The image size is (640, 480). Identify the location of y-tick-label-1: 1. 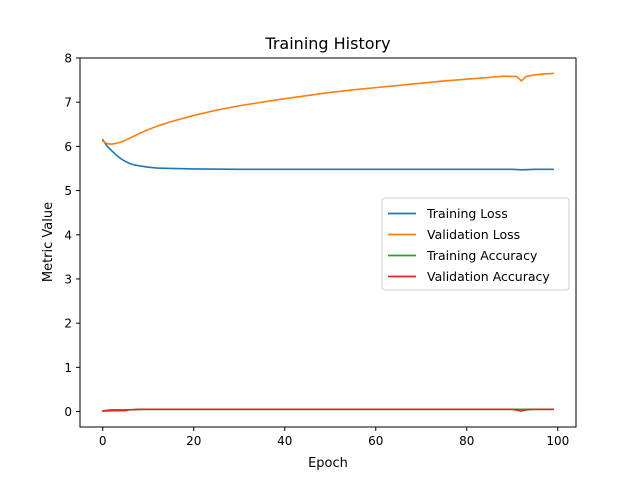
(68, 368).